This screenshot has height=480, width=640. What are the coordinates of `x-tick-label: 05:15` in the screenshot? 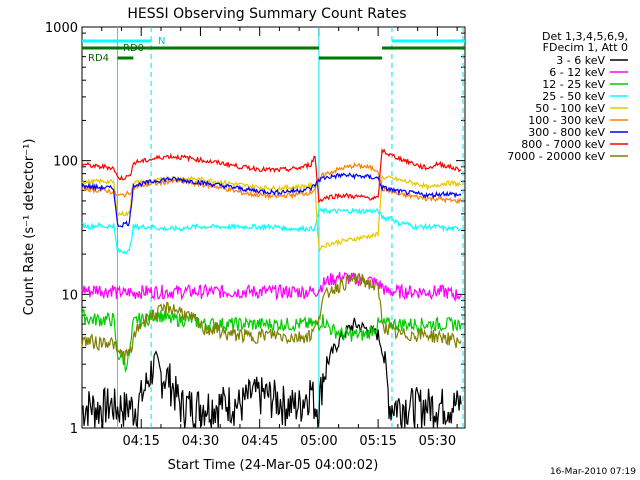 It's located at (377, 441).